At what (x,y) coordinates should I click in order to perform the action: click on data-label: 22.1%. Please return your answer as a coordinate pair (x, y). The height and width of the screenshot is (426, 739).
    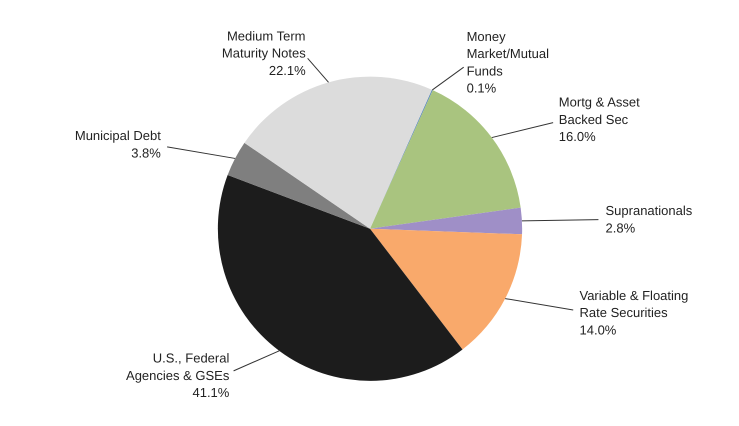
    Looking at the image, I should click on (287, 70).